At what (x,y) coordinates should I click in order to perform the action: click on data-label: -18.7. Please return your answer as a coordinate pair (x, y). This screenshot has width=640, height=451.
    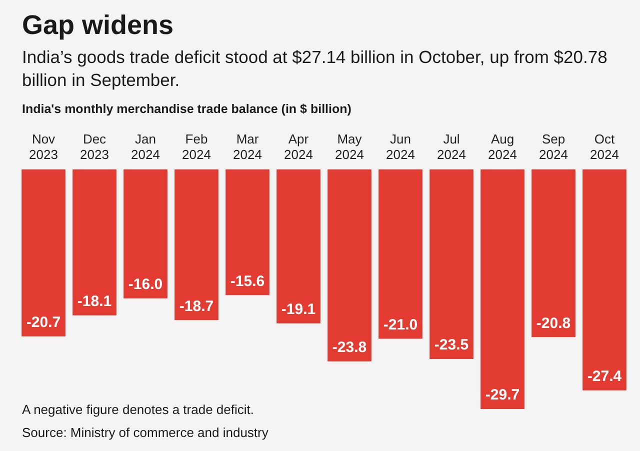
    Looking at the image, I should click on (196, 306).